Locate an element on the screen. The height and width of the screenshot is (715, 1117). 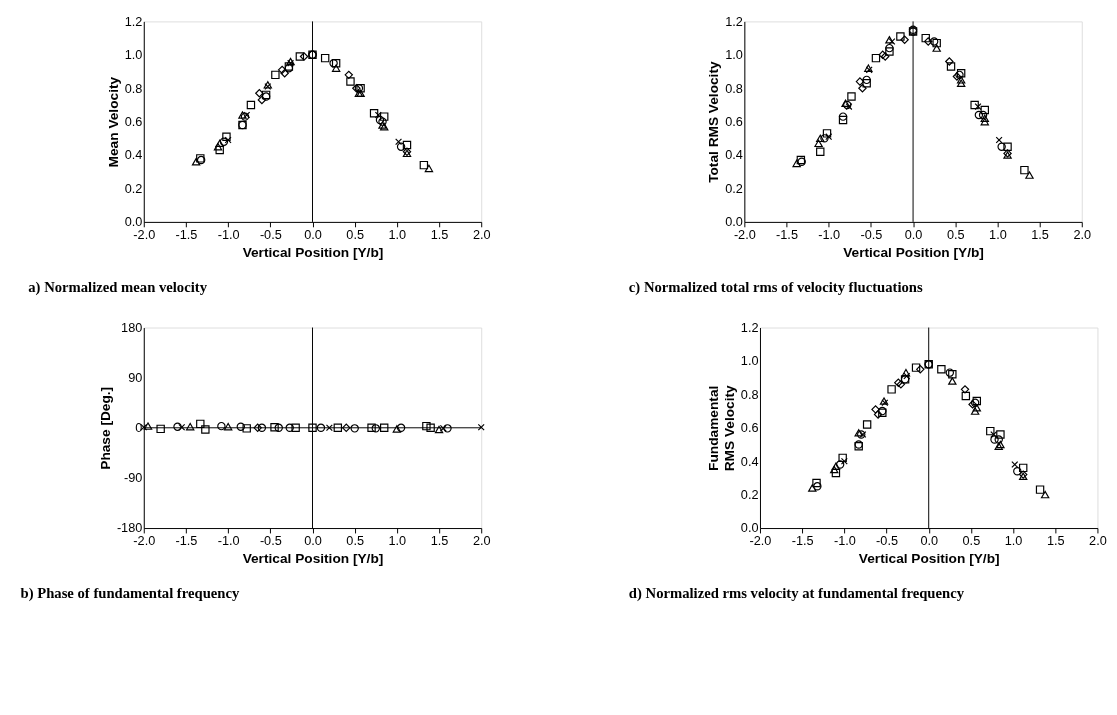
y-tick-label: 0 is located at coordinates (139, 428).